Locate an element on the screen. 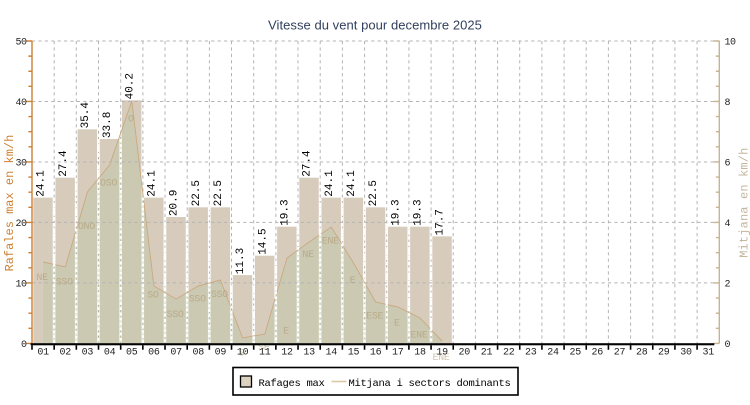 The height and width of the screenshot is (405, 750). svg-text: 04 is located at coordinates (110, 353).